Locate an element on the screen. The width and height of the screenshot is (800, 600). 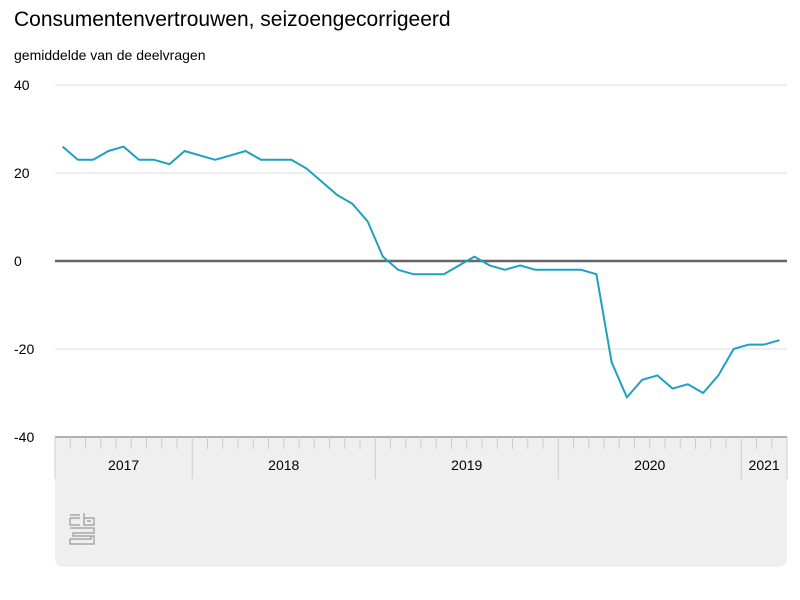
cbs-logo is located at coordinates (82, 529).